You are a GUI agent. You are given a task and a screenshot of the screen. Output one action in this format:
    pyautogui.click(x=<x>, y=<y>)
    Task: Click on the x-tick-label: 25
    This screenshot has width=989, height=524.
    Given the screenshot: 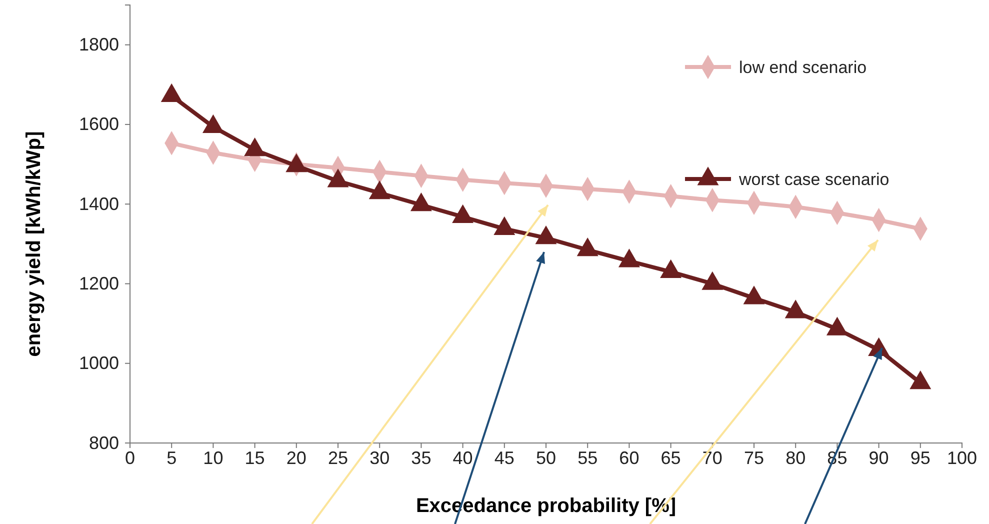 What is the action you would take?
    pyautogui.click(x=338, y=458)
    